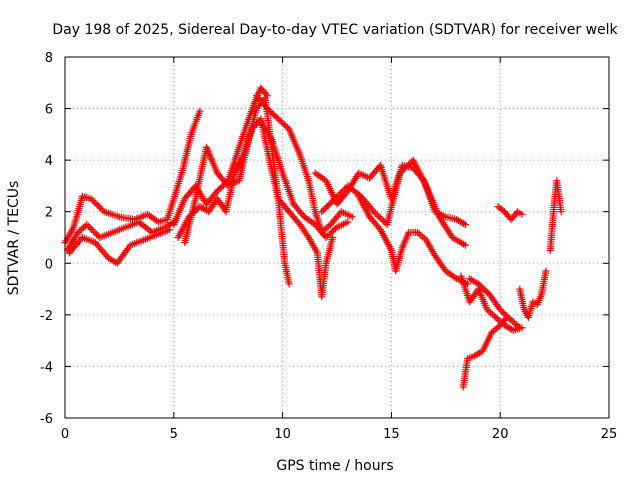 The image size is (640, 480). Describe the element at coordinates (49, 58) in the screenshot. I see `y-tick-label: 8` at that location.